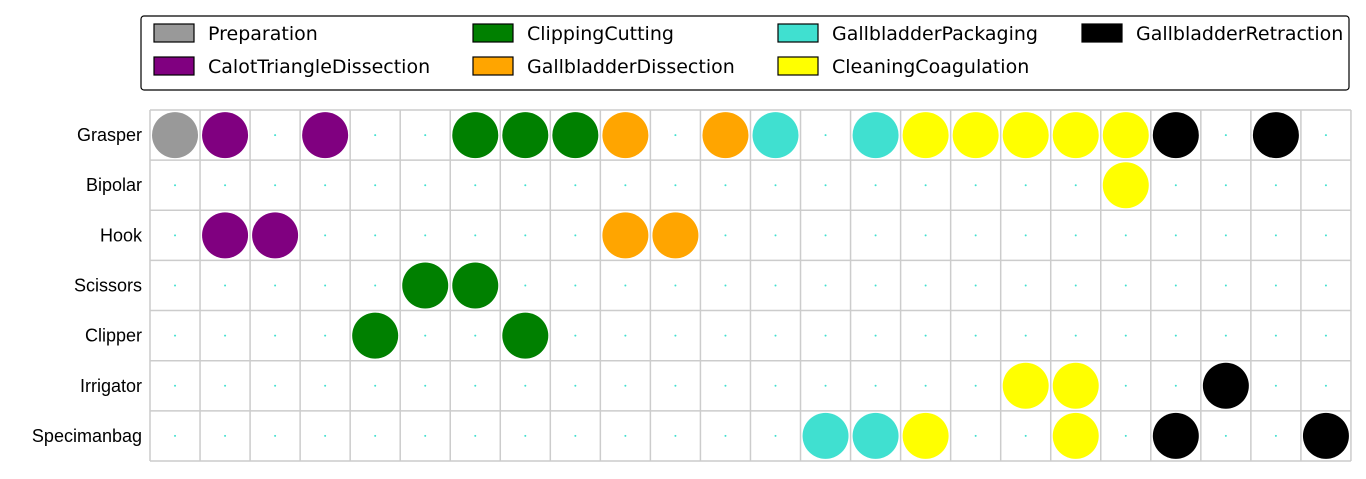 Image resolution: width=1366 pixels, height=479 pixels. Describe the element at coordinates (493, 66) in the screenshot. I see `legend-swatch-gallbladder-dissection` at that location.